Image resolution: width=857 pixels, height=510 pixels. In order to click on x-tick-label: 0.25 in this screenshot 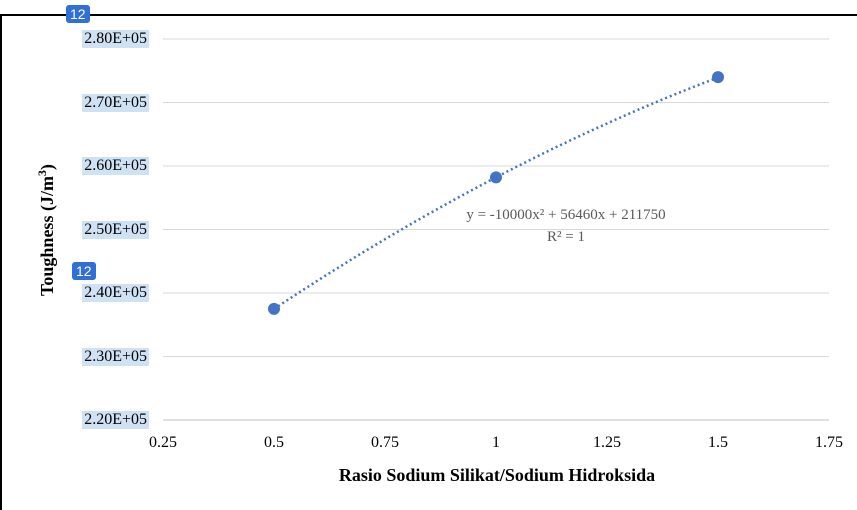, I will do `click(163, 442)`.